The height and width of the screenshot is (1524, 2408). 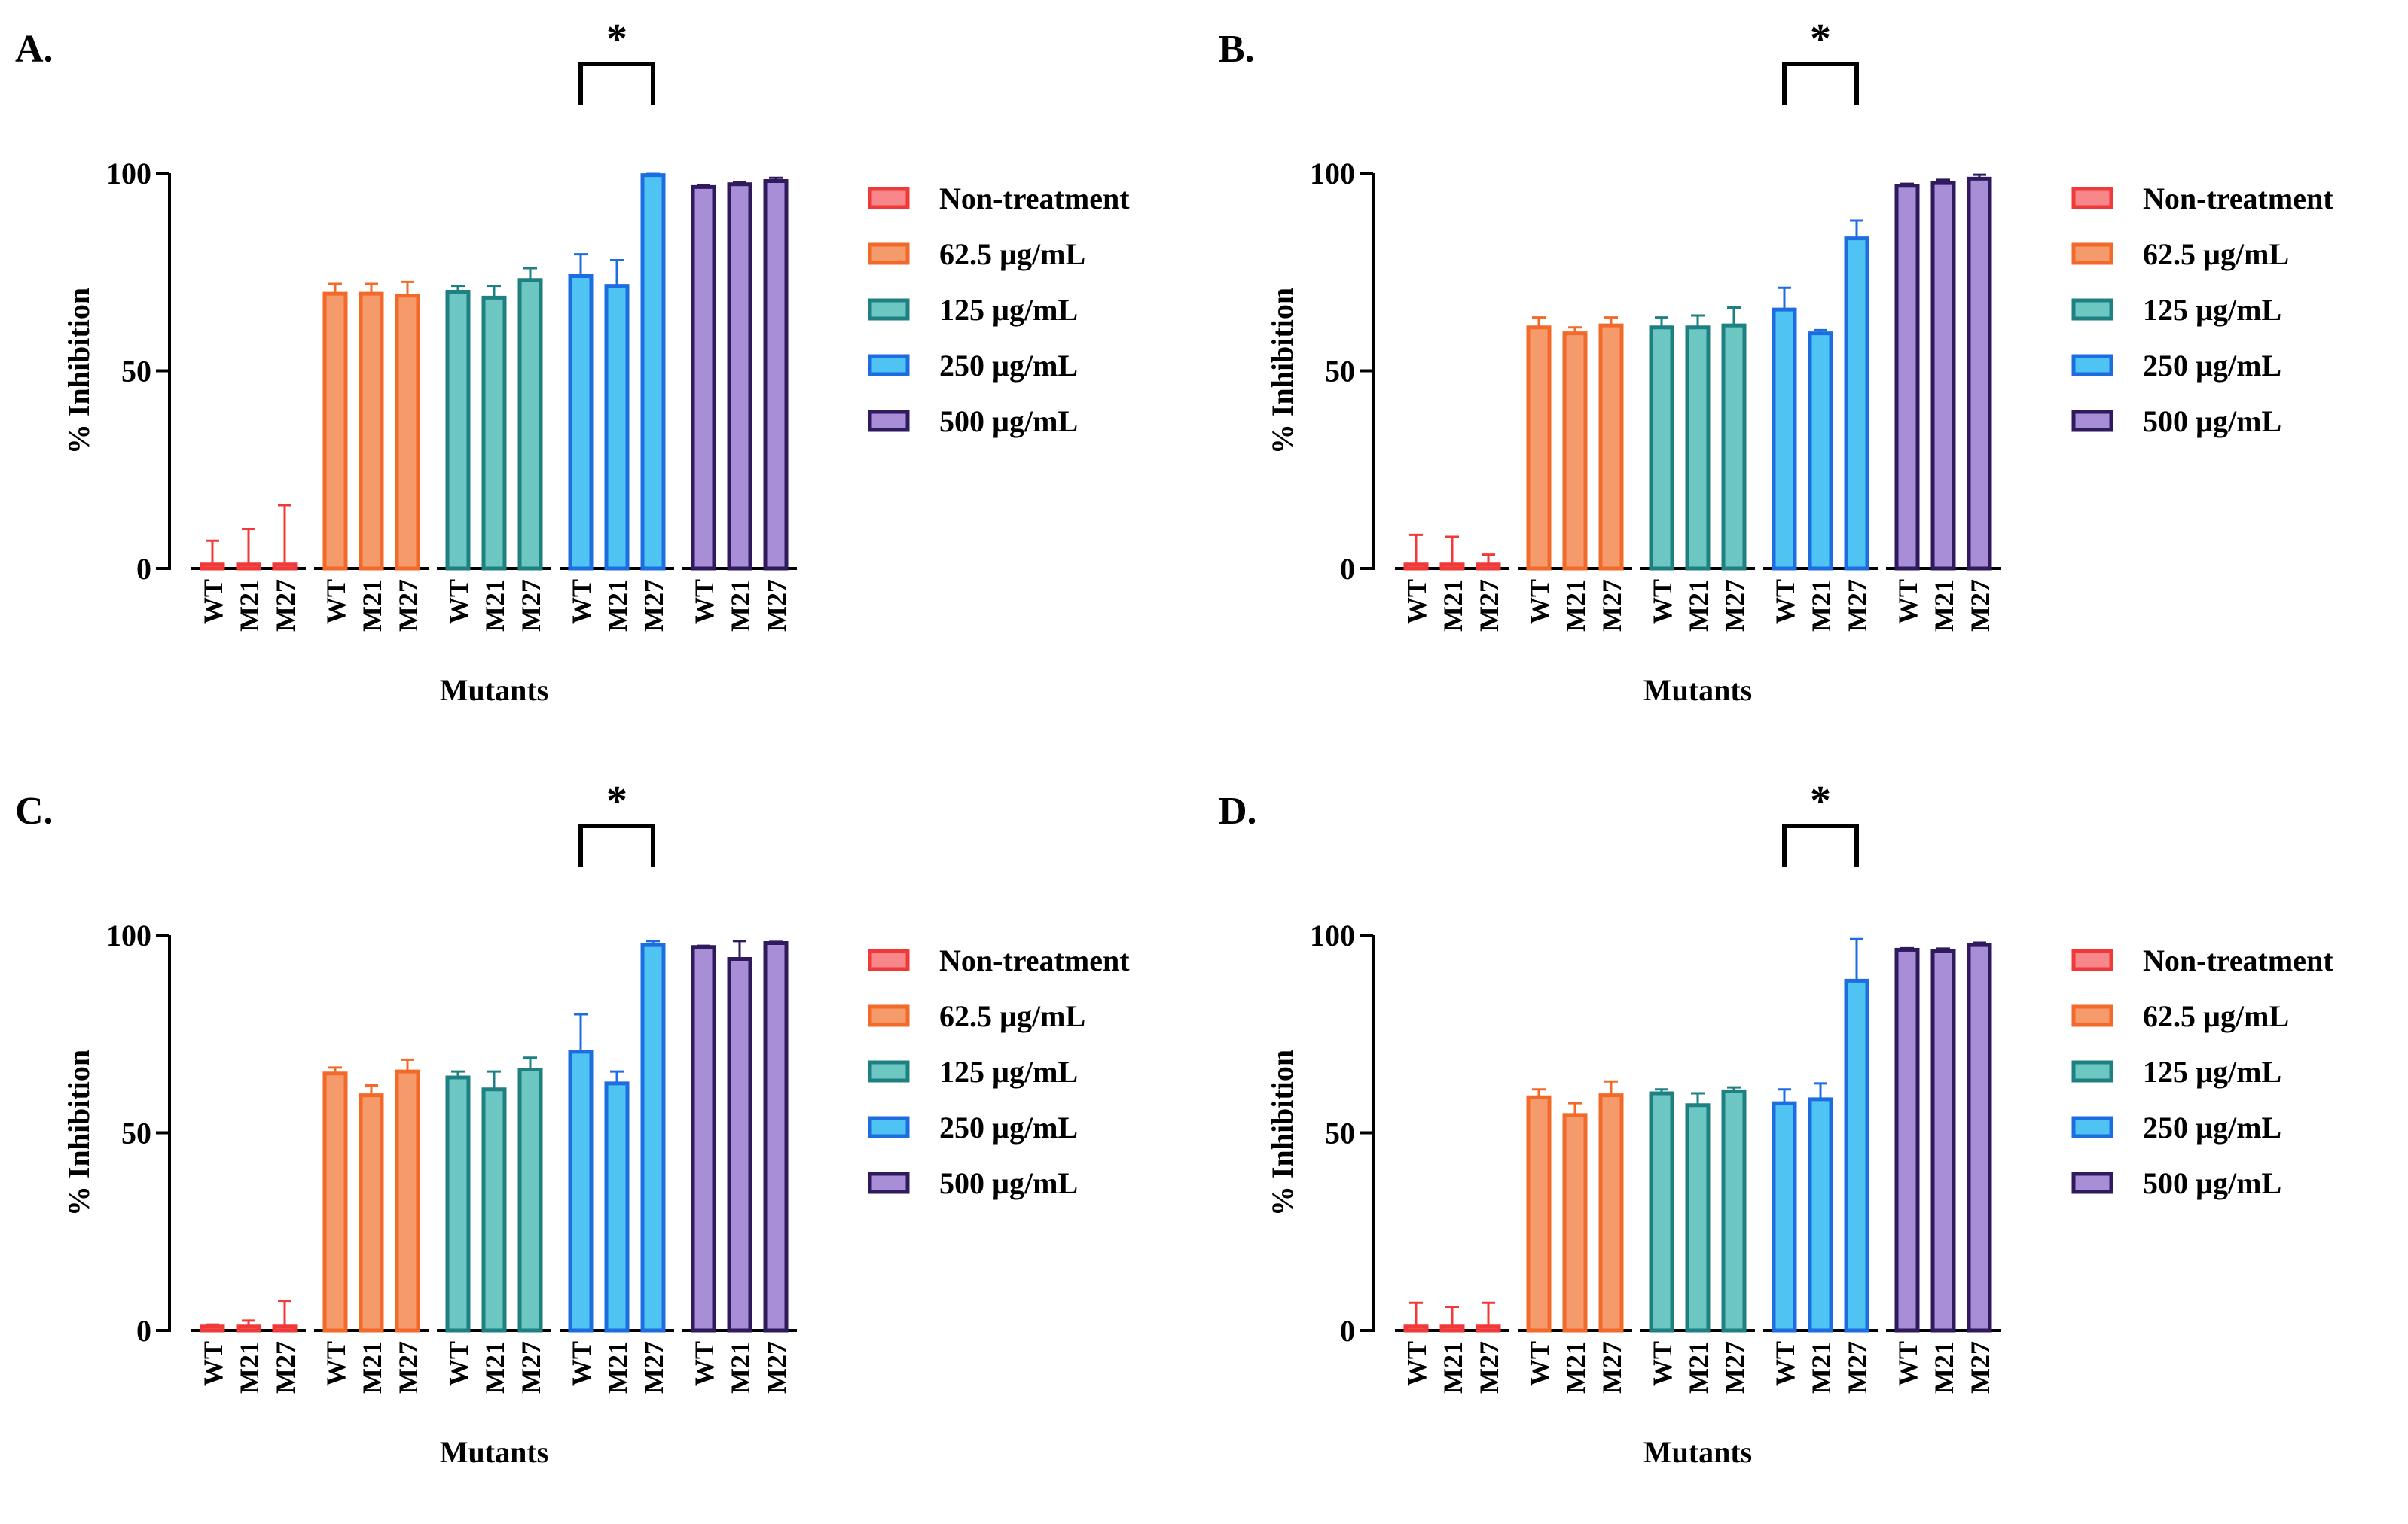 I want to click on panel-letter: D., so click(x=1238, y=811).